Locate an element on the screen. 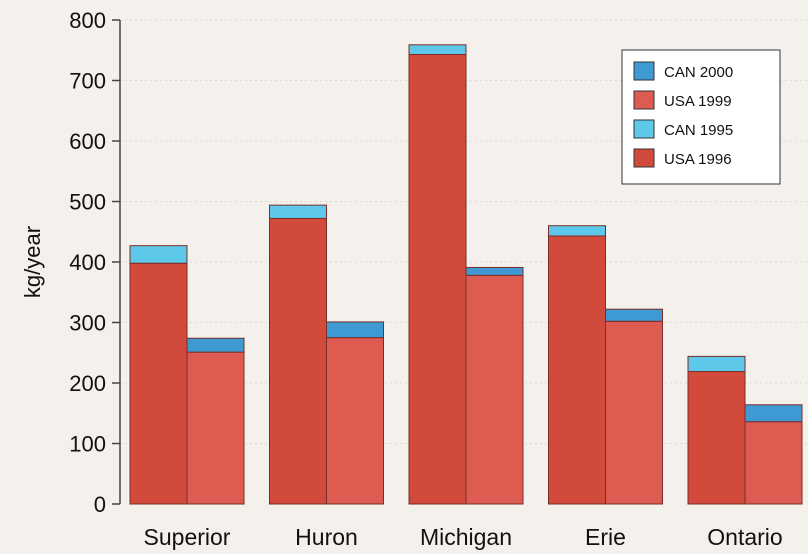 This screenshot has height=554, width=808. y-tick-label: 400 is located at coordinates (87, 262).